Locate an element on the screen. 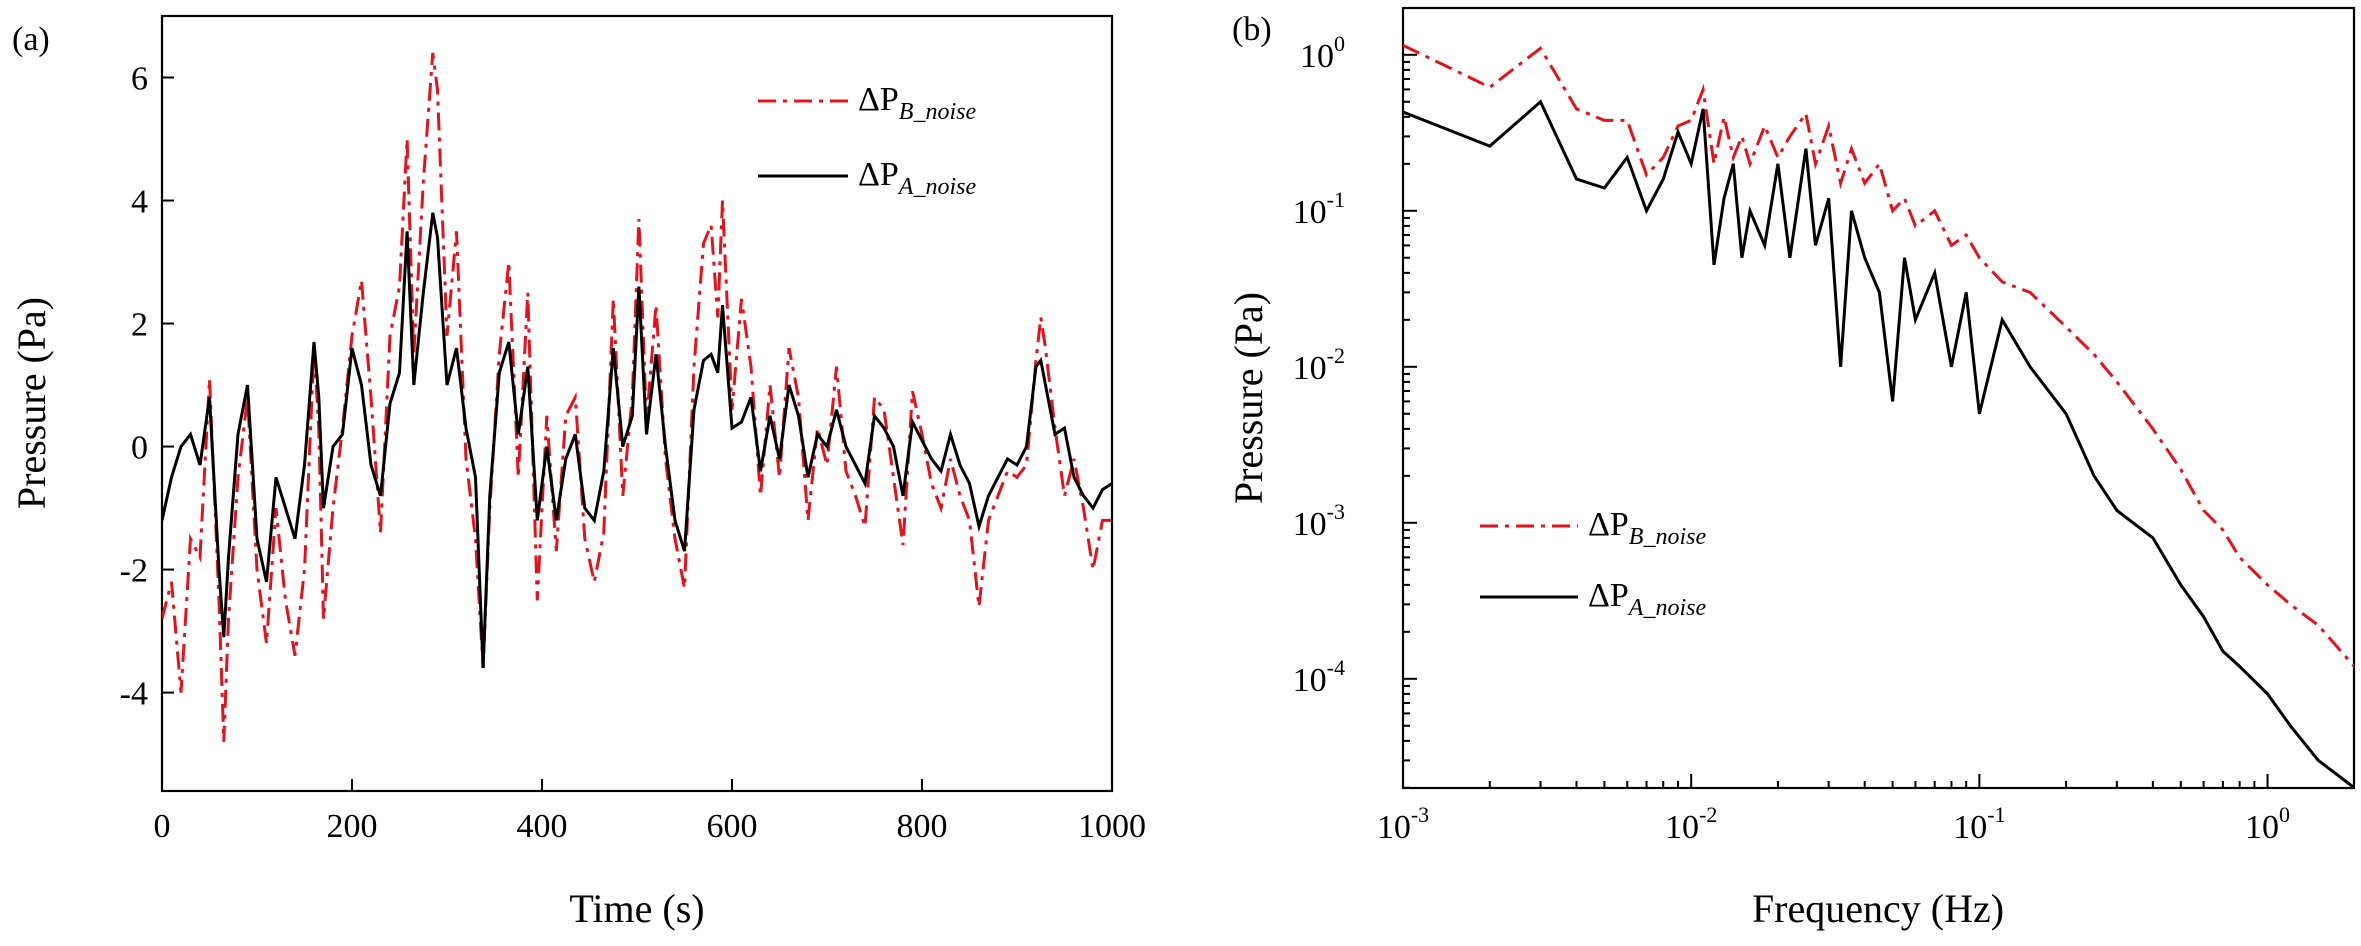 This screenshot has width=2361, height=946. x-tick-label: 200 is located at coordinates (352, 826).